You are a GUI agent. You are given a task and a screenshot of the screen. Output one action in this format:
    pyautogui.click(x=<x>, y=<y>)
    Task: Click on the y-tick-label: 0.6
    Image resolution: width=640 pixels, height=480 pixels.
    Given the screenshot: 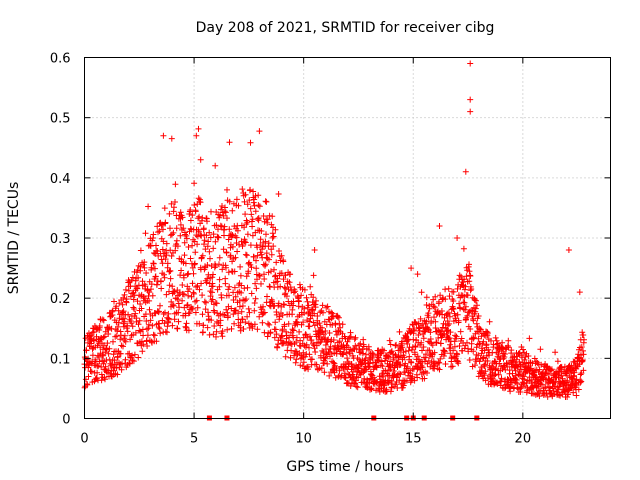 What is the action you would take?
    pyautogui.click(x=60, y=59)
    